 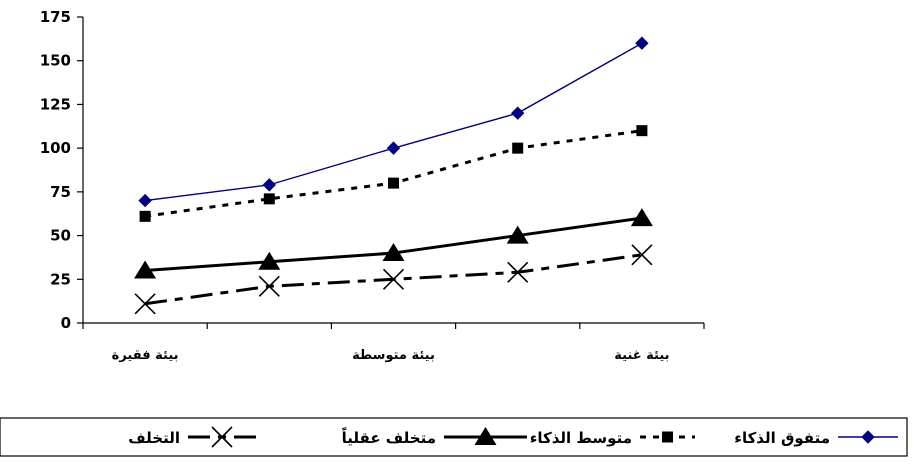 I want to click on legend-label: متفوق الذكاء, so click(x=782, y=438).